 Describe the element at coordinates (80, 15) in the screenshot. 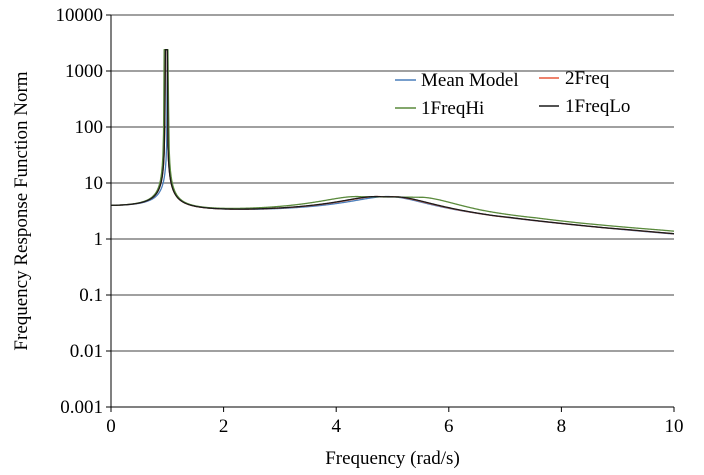

I see `y-tick-label: 10000` at that location.